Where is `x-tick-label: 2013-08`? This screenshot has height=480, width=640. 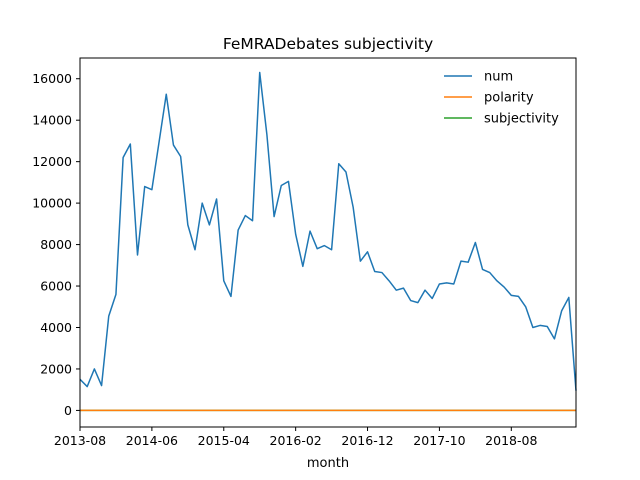
x-tick-label: 2013-08 is located at coordinates (80, 440).